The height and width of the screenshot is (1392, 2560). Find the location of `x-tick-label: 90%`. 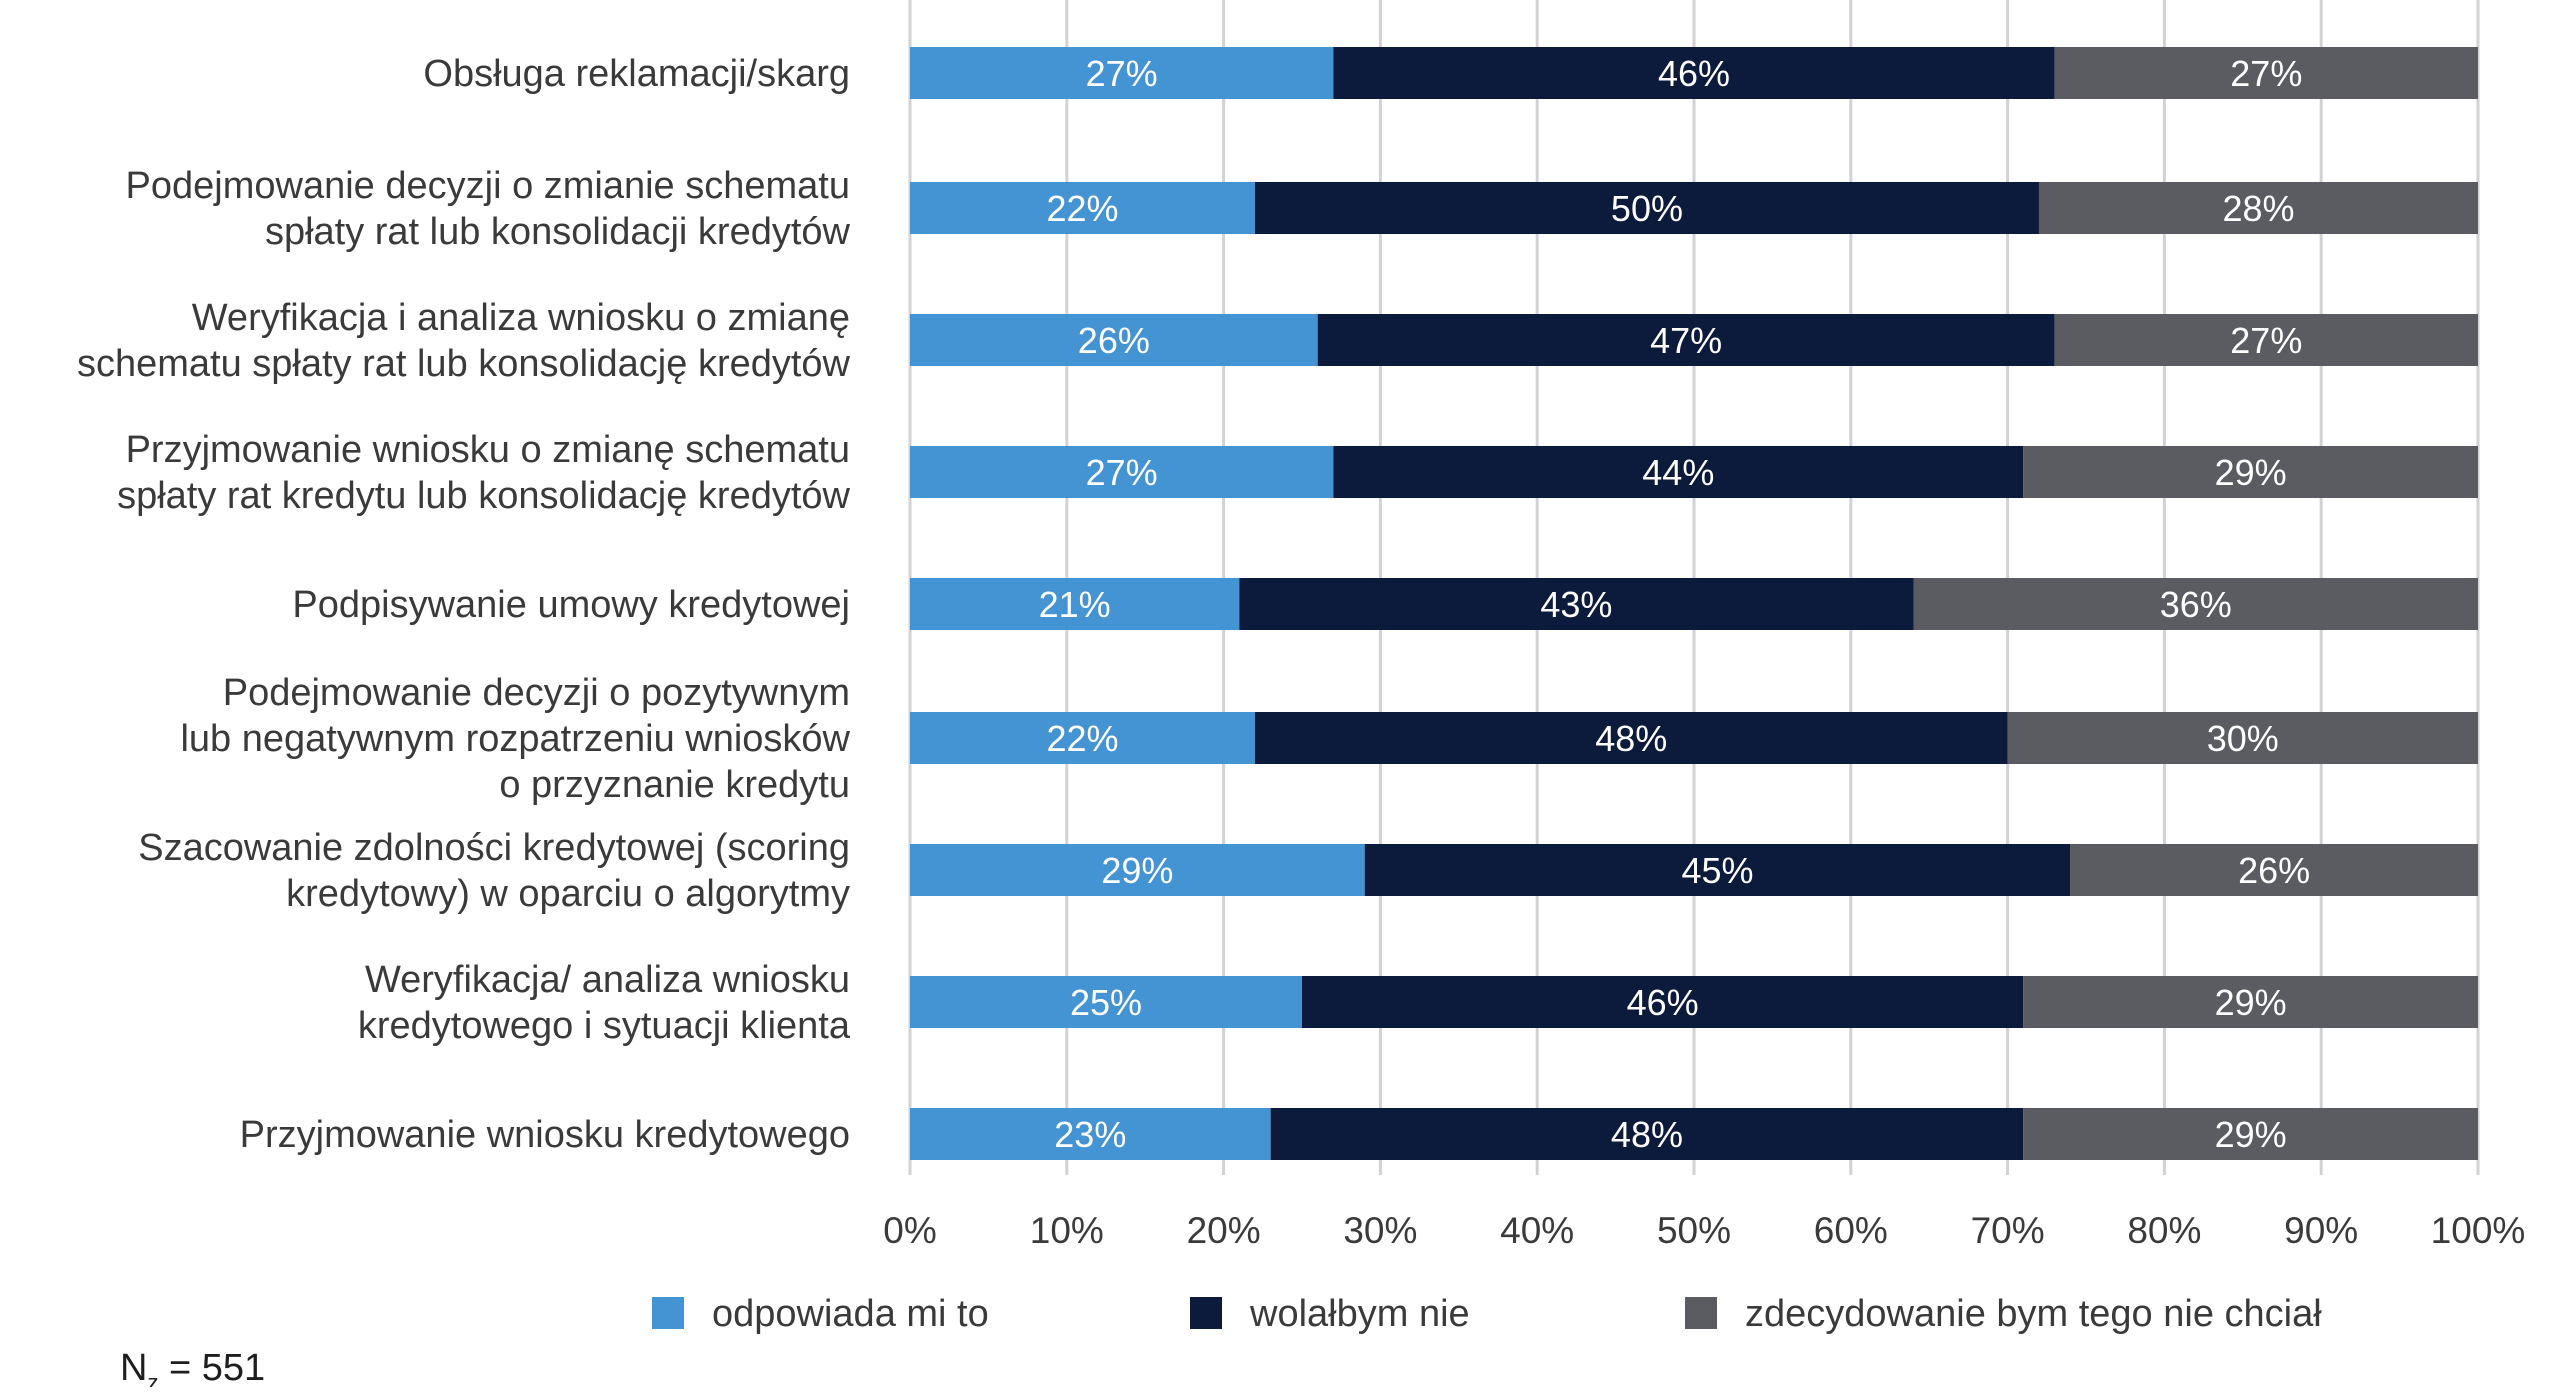

x-tick-label: 90% is located at coordinates (2321, 1230).